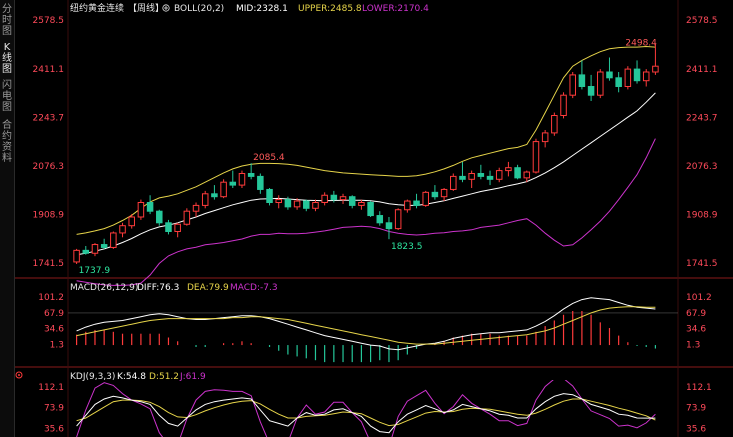 Image resolution: width=733 pixels, height=437 pixels. What do you see at coordinates (19, 375) in the screenshot?
I see `kdj-settings-icon` at bounding box center [19, 375].